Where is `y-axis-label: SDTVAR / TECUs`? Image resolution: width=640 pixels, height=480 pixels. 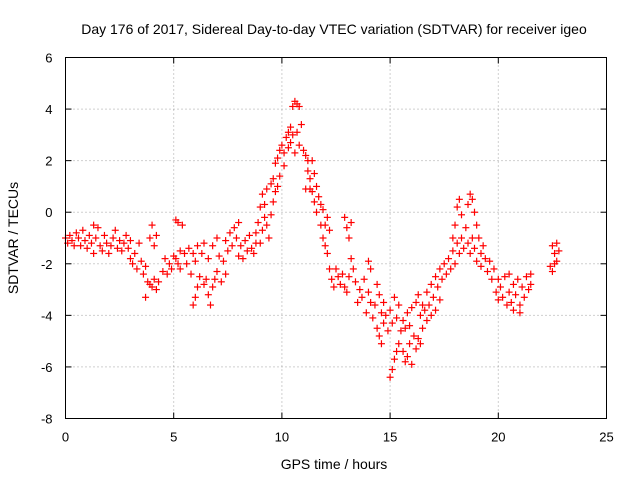 y-axis-label: SDTVAR / TECUs is located at coordinates (13, 238).